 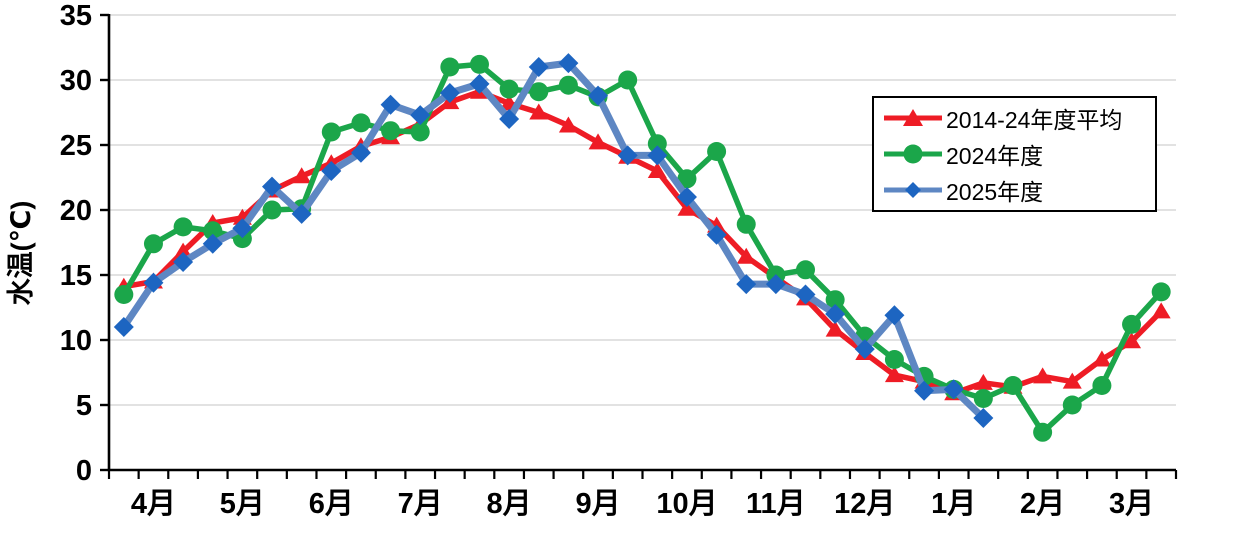 What do you see at coordinates (76, 243) in the screenshot?
I see `y-axis-tick-labels: 0 5 10 15 20 25 30 35` at bounding box center [76, 243].